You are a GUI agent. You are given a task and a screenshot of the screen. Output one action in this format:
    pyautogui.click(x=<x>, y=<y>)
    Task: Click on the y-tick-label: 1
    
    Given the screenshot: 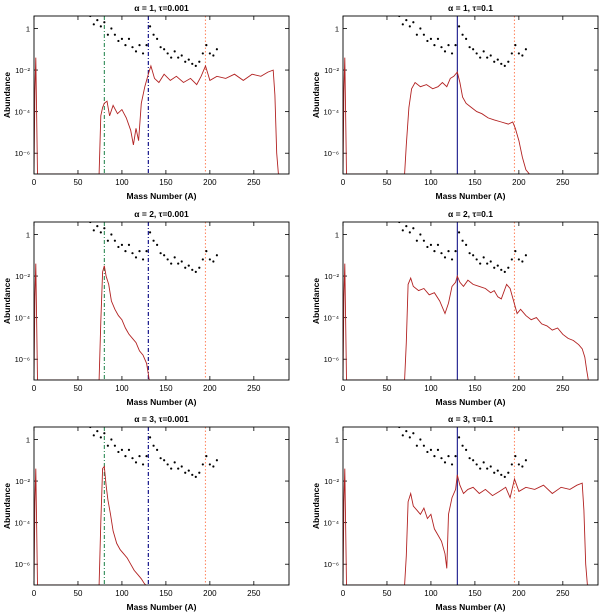 What is the action you would take?
    pyautogui.click(x=337, y=439)
    